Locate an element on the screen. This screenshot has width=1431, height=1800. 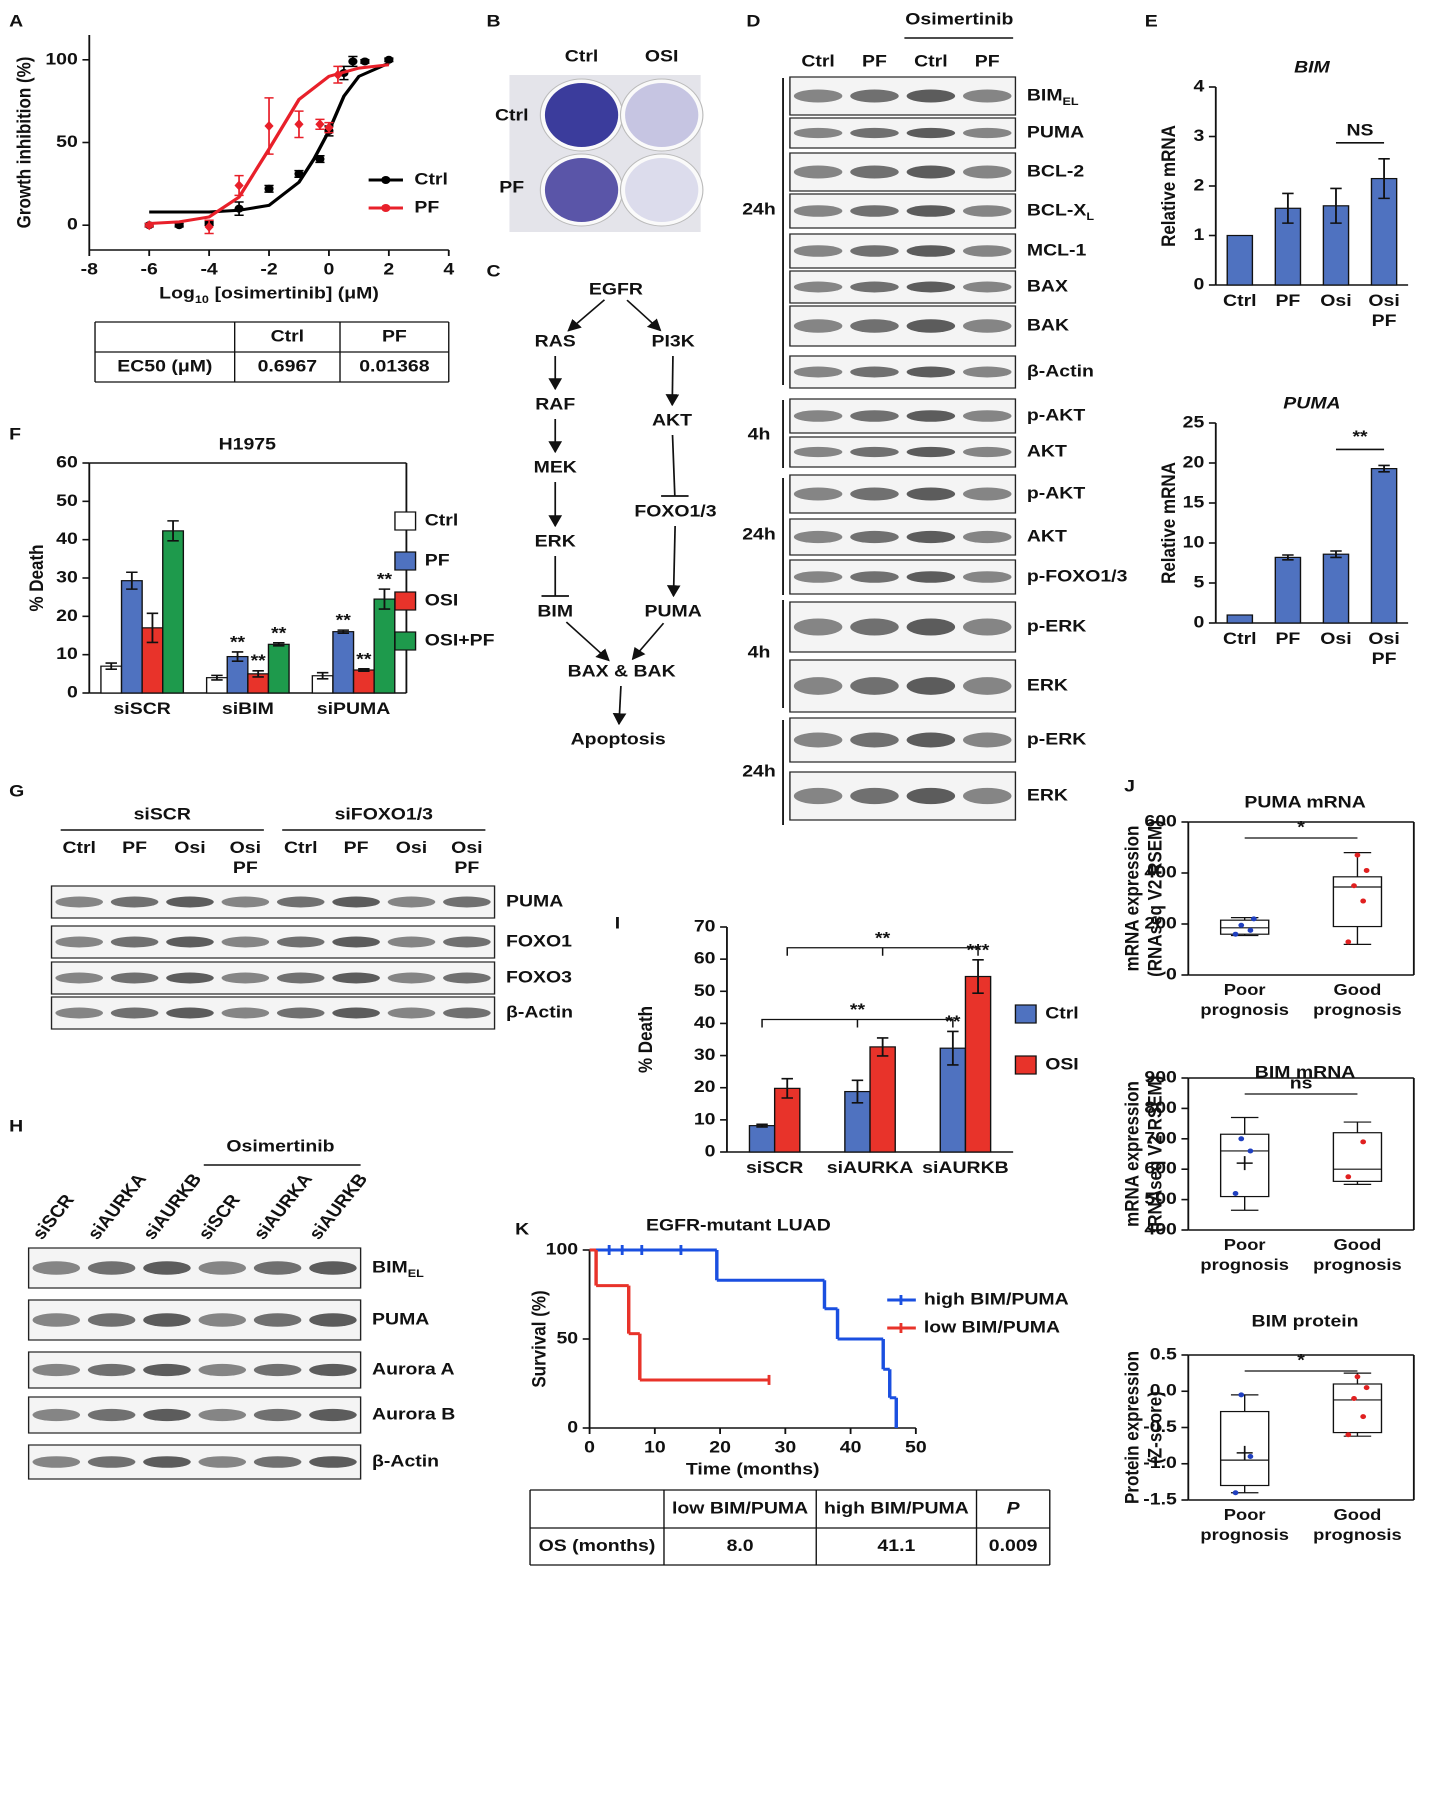
legend-label: OSI+PF is located at coordinates (460, 640).